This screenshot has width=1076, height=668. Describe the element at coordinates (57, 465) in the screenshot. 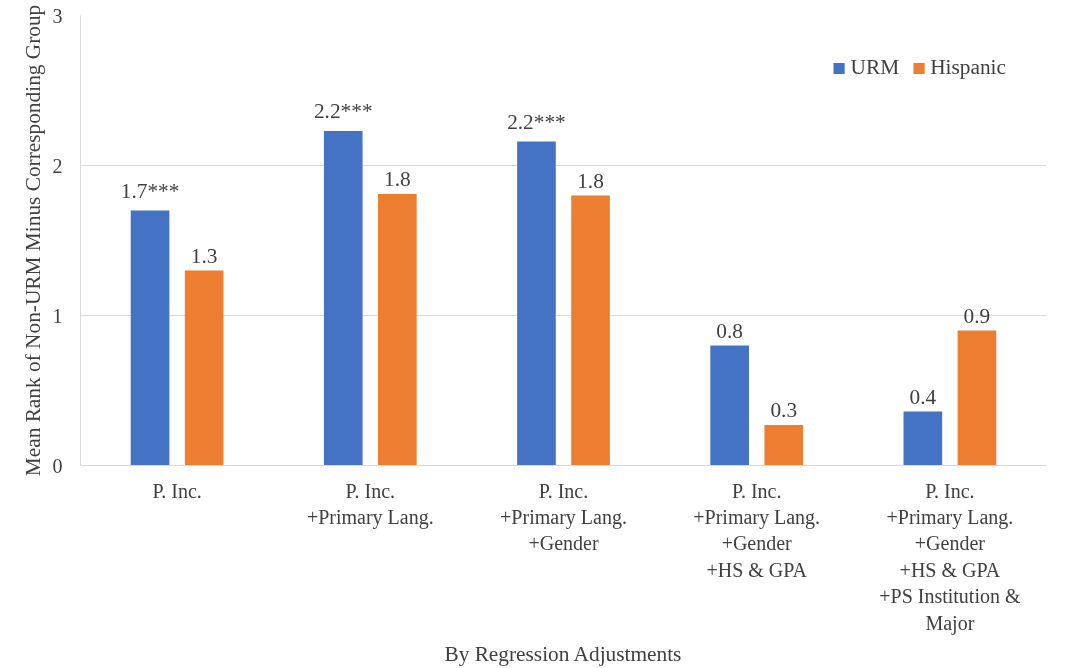

I see `y-tick-label: 0` at that location.